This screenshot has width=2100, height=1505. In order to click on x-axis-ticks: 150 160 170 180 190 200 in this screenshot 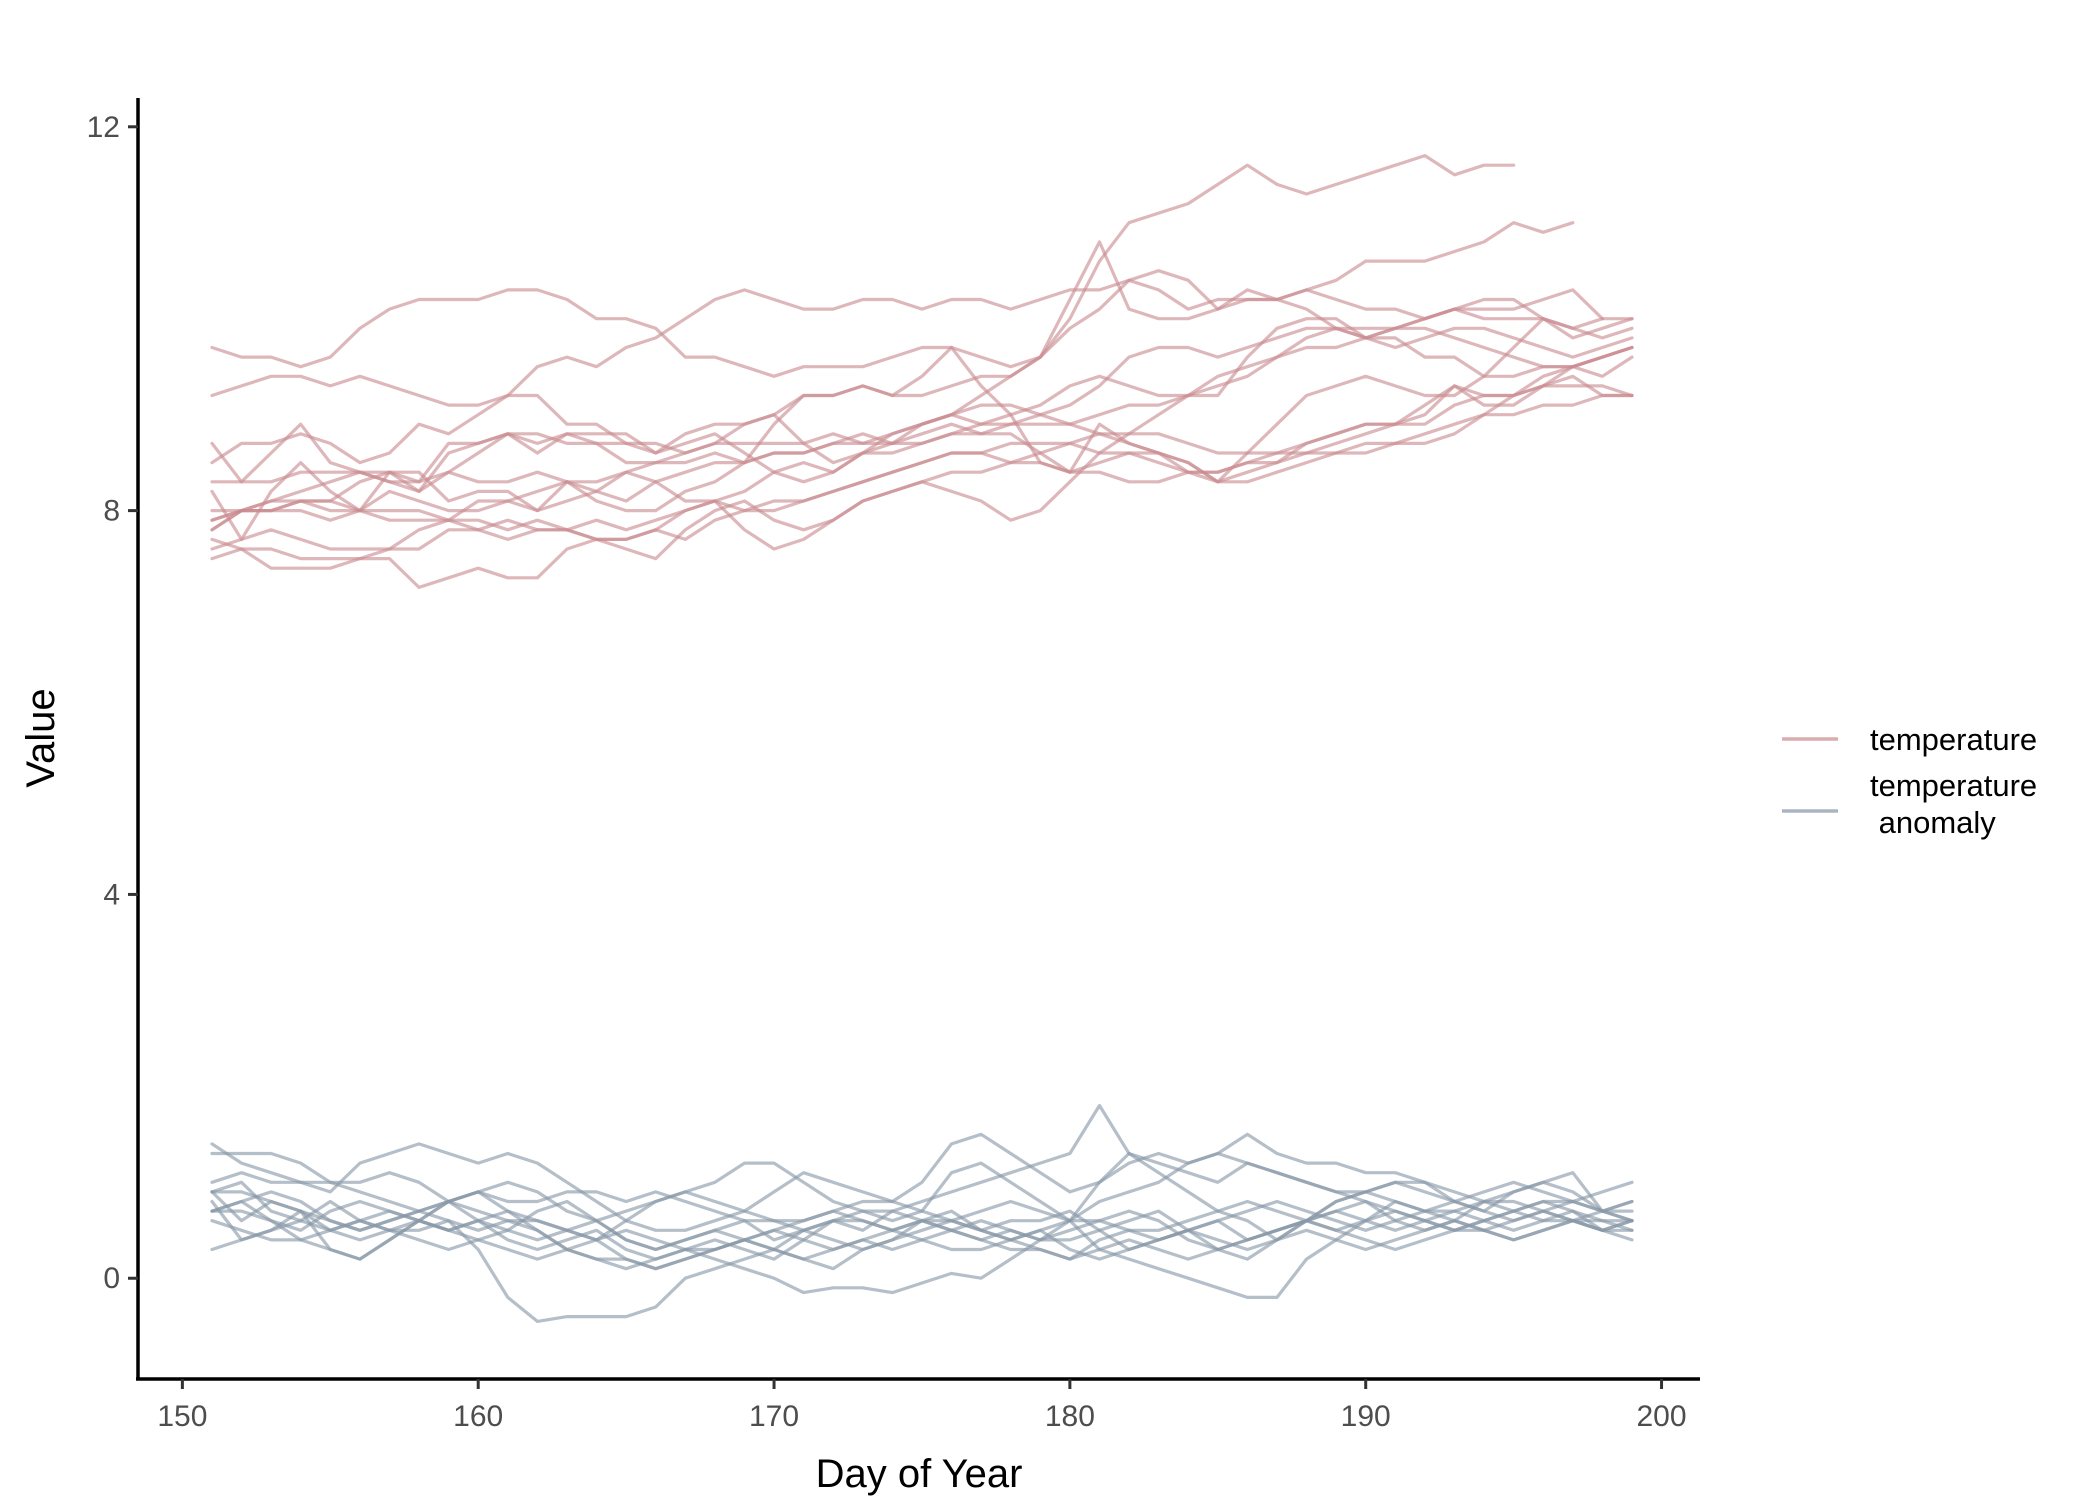, I will do `click(922, 1406)`.